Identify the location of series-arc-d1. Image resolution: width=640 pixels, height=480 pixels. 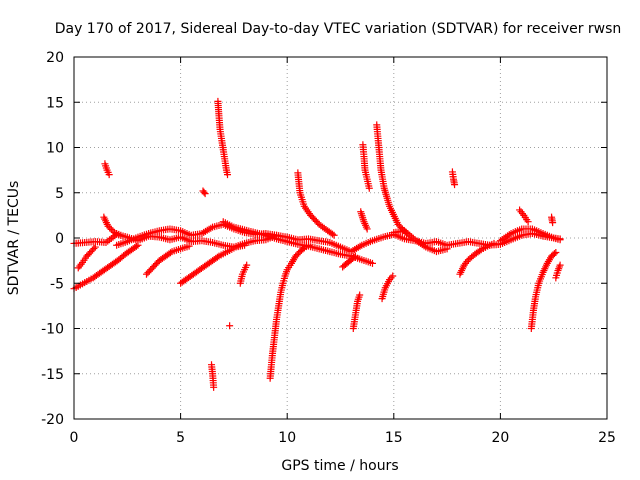
(106, 267).